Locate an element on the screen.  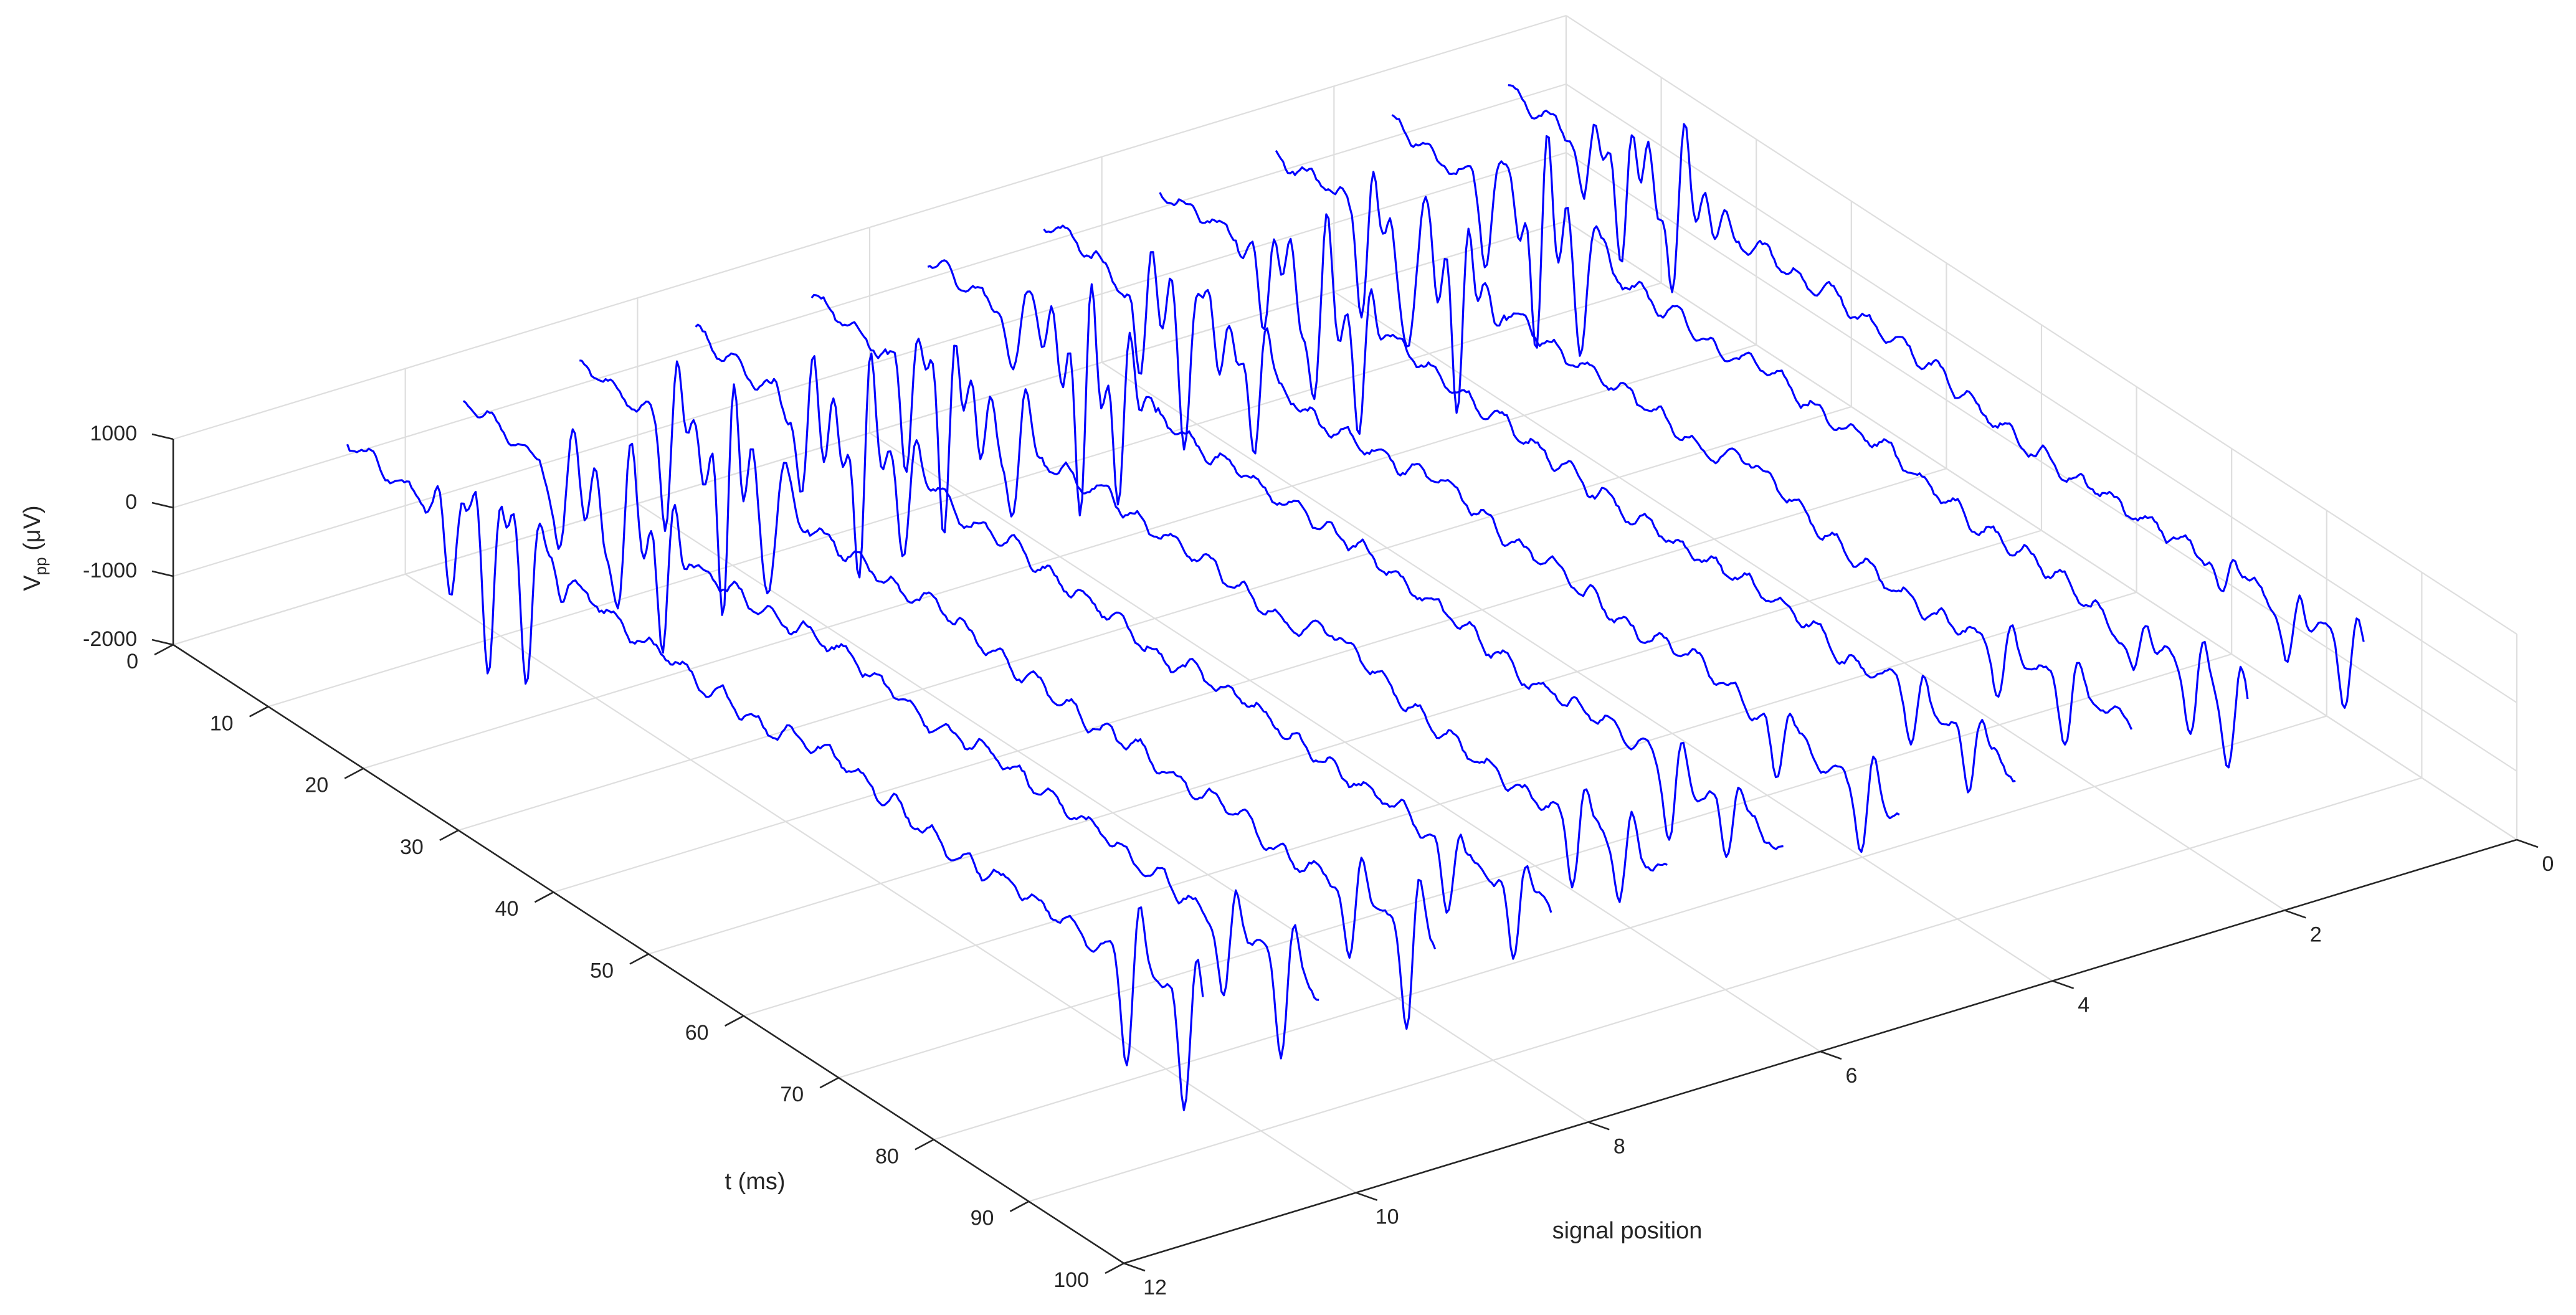
y-tick-label: 0 is located at coordinates (2548, 864).